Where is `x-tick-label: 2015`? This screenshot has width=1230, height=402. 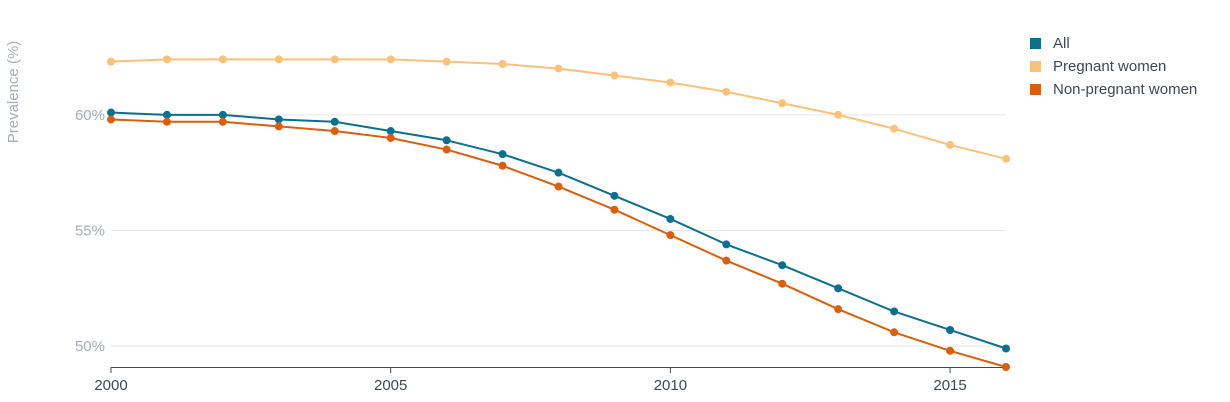
x-tick-label: 2015 is located at coordinates (949, 385).